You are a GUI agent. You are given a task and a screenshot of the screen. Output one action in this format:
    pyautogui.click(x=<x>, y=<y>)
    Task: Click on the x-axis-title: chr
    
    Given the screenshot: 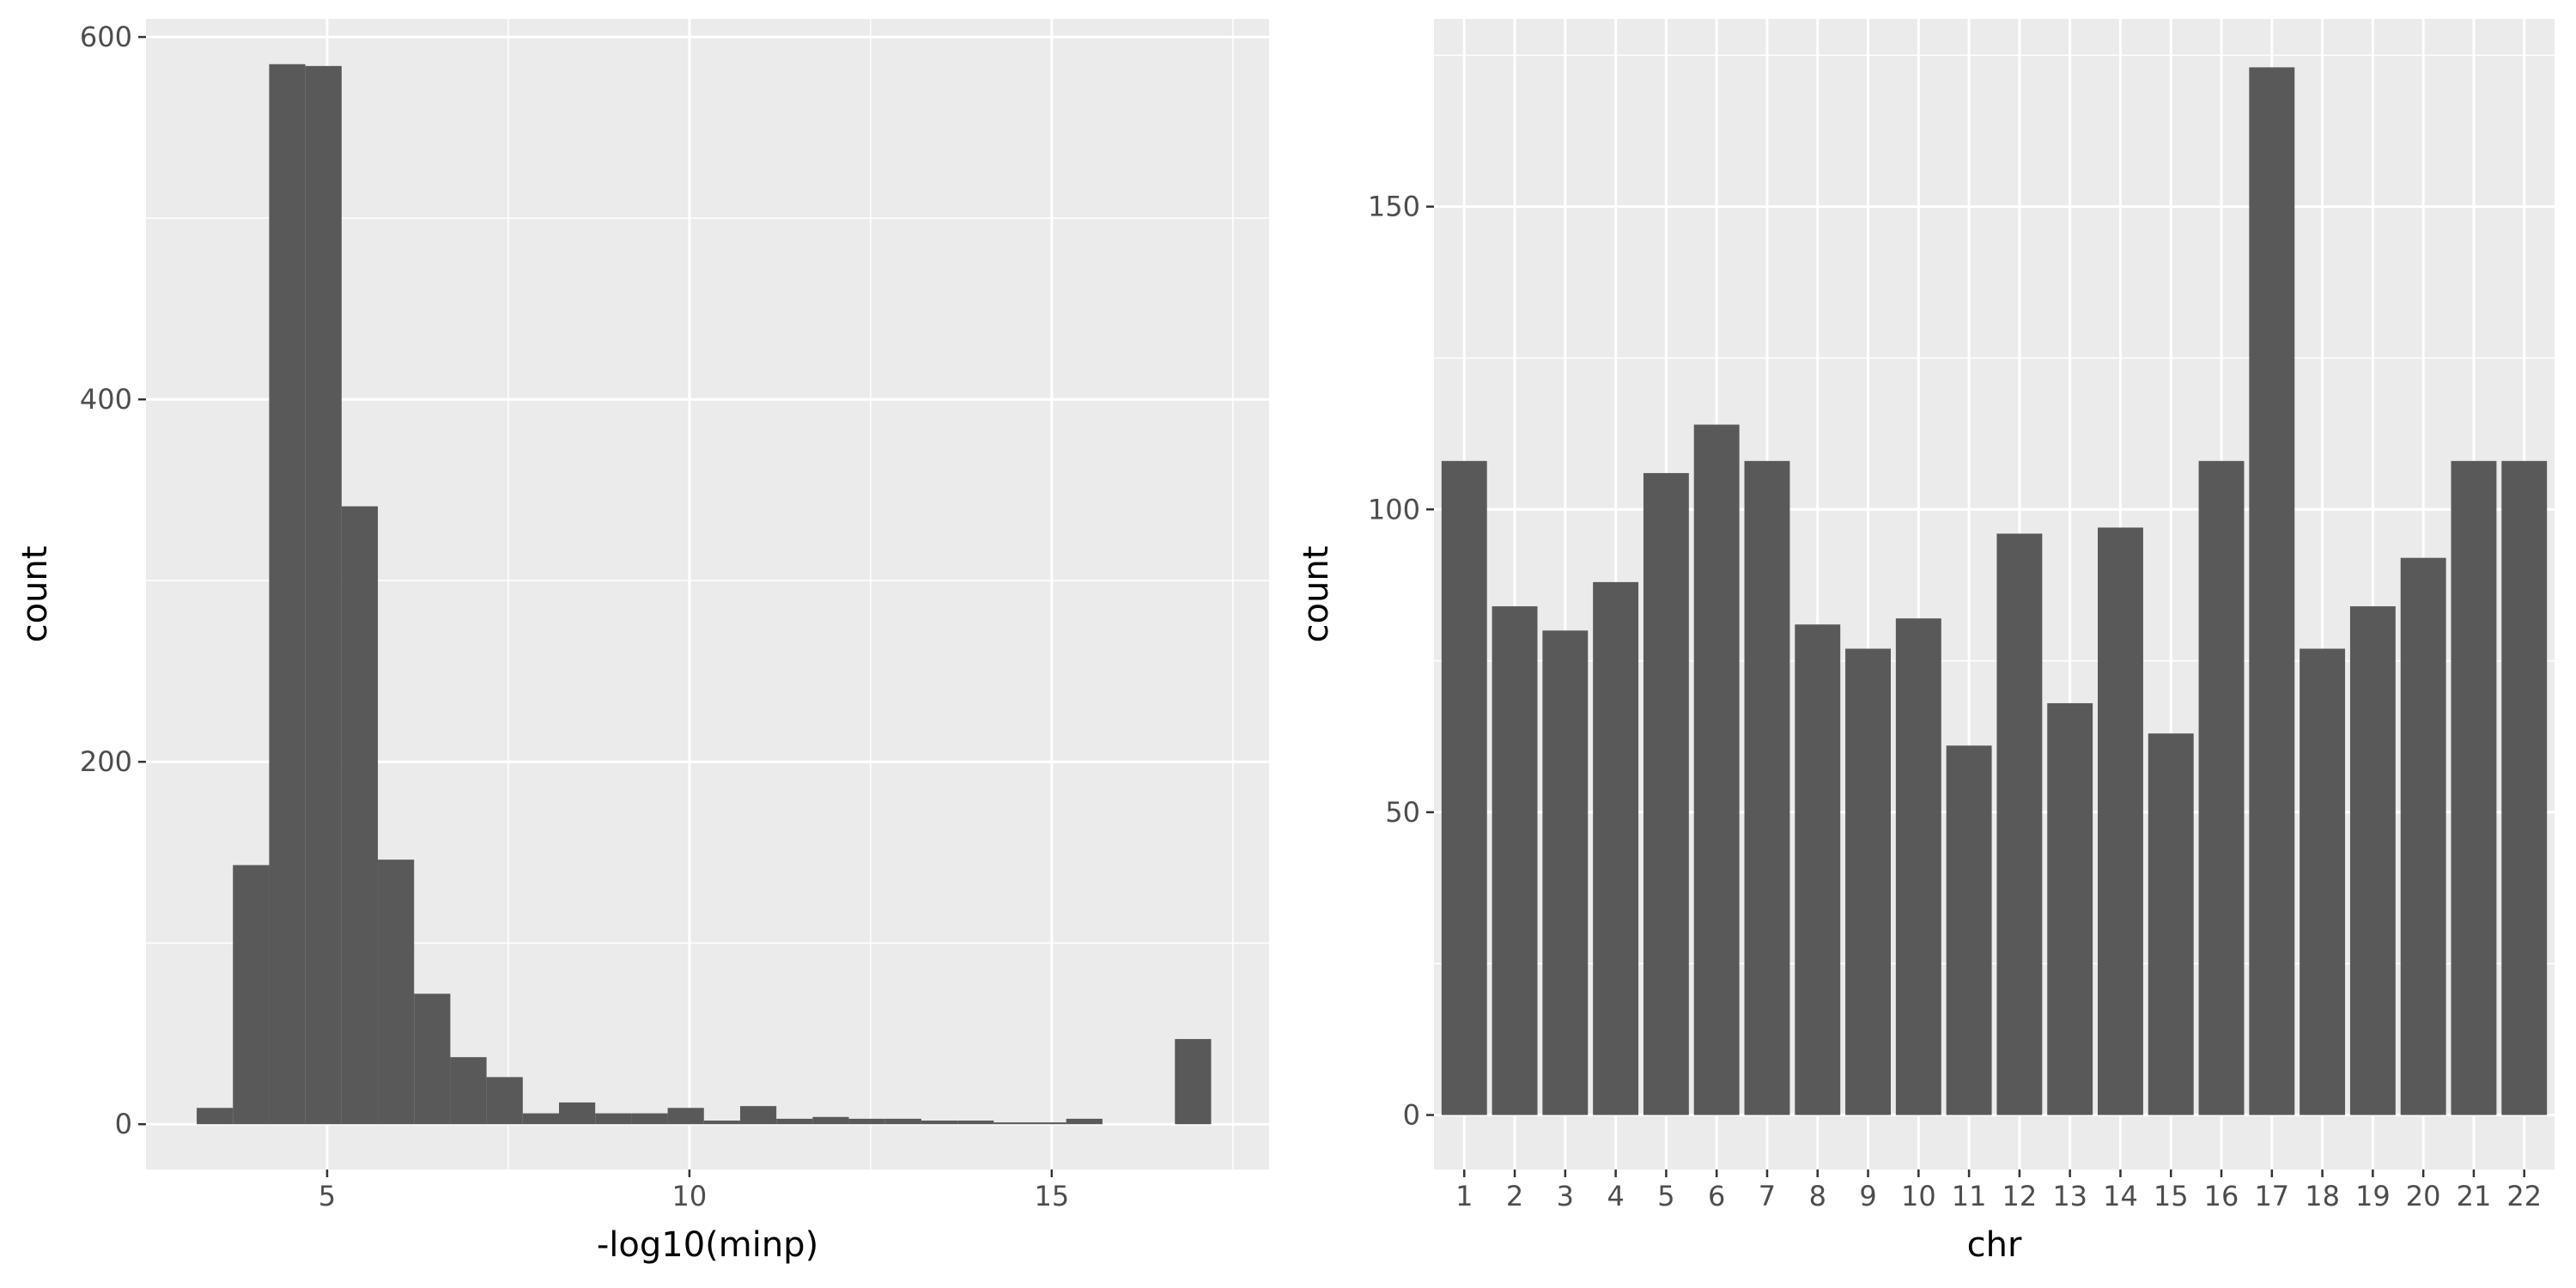 What is the action you would take?
    pyautogui.click(x=1995, y=1245)
    